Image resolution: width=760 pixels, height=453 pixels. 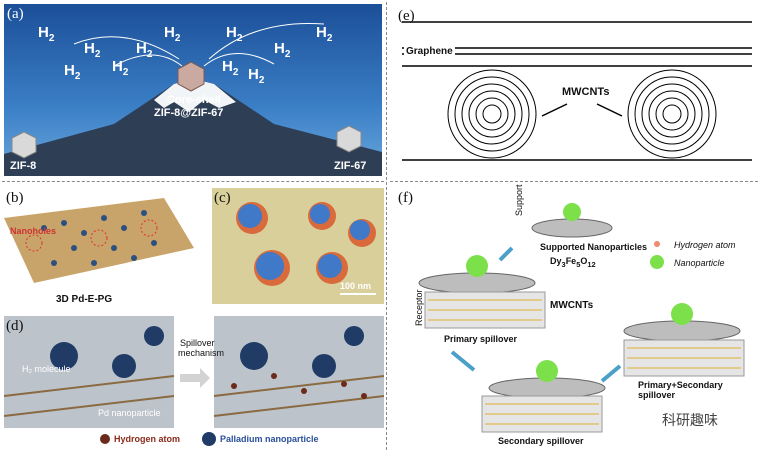 I want to click on spillover-illustration, so click(x=194, y=372).